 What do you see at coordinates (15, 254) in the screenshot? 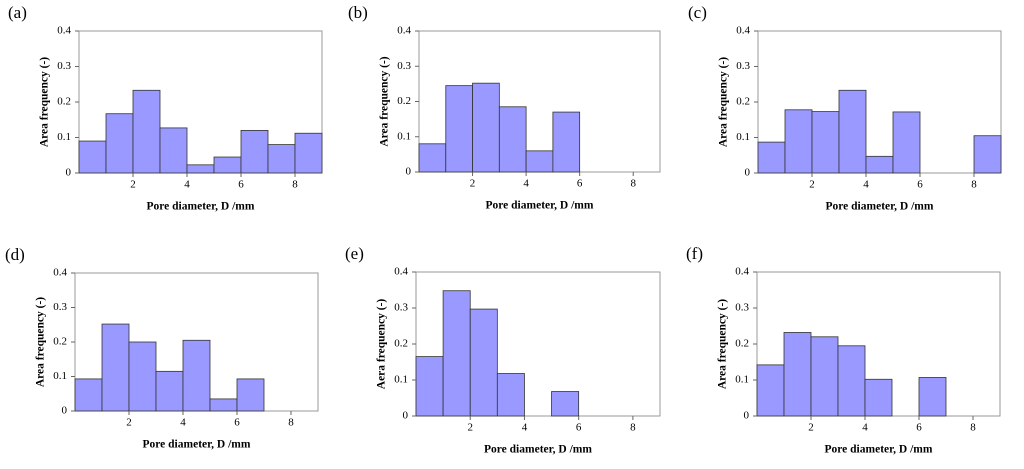
I see `panel-label: (d)` at bounding box center [15, 254].